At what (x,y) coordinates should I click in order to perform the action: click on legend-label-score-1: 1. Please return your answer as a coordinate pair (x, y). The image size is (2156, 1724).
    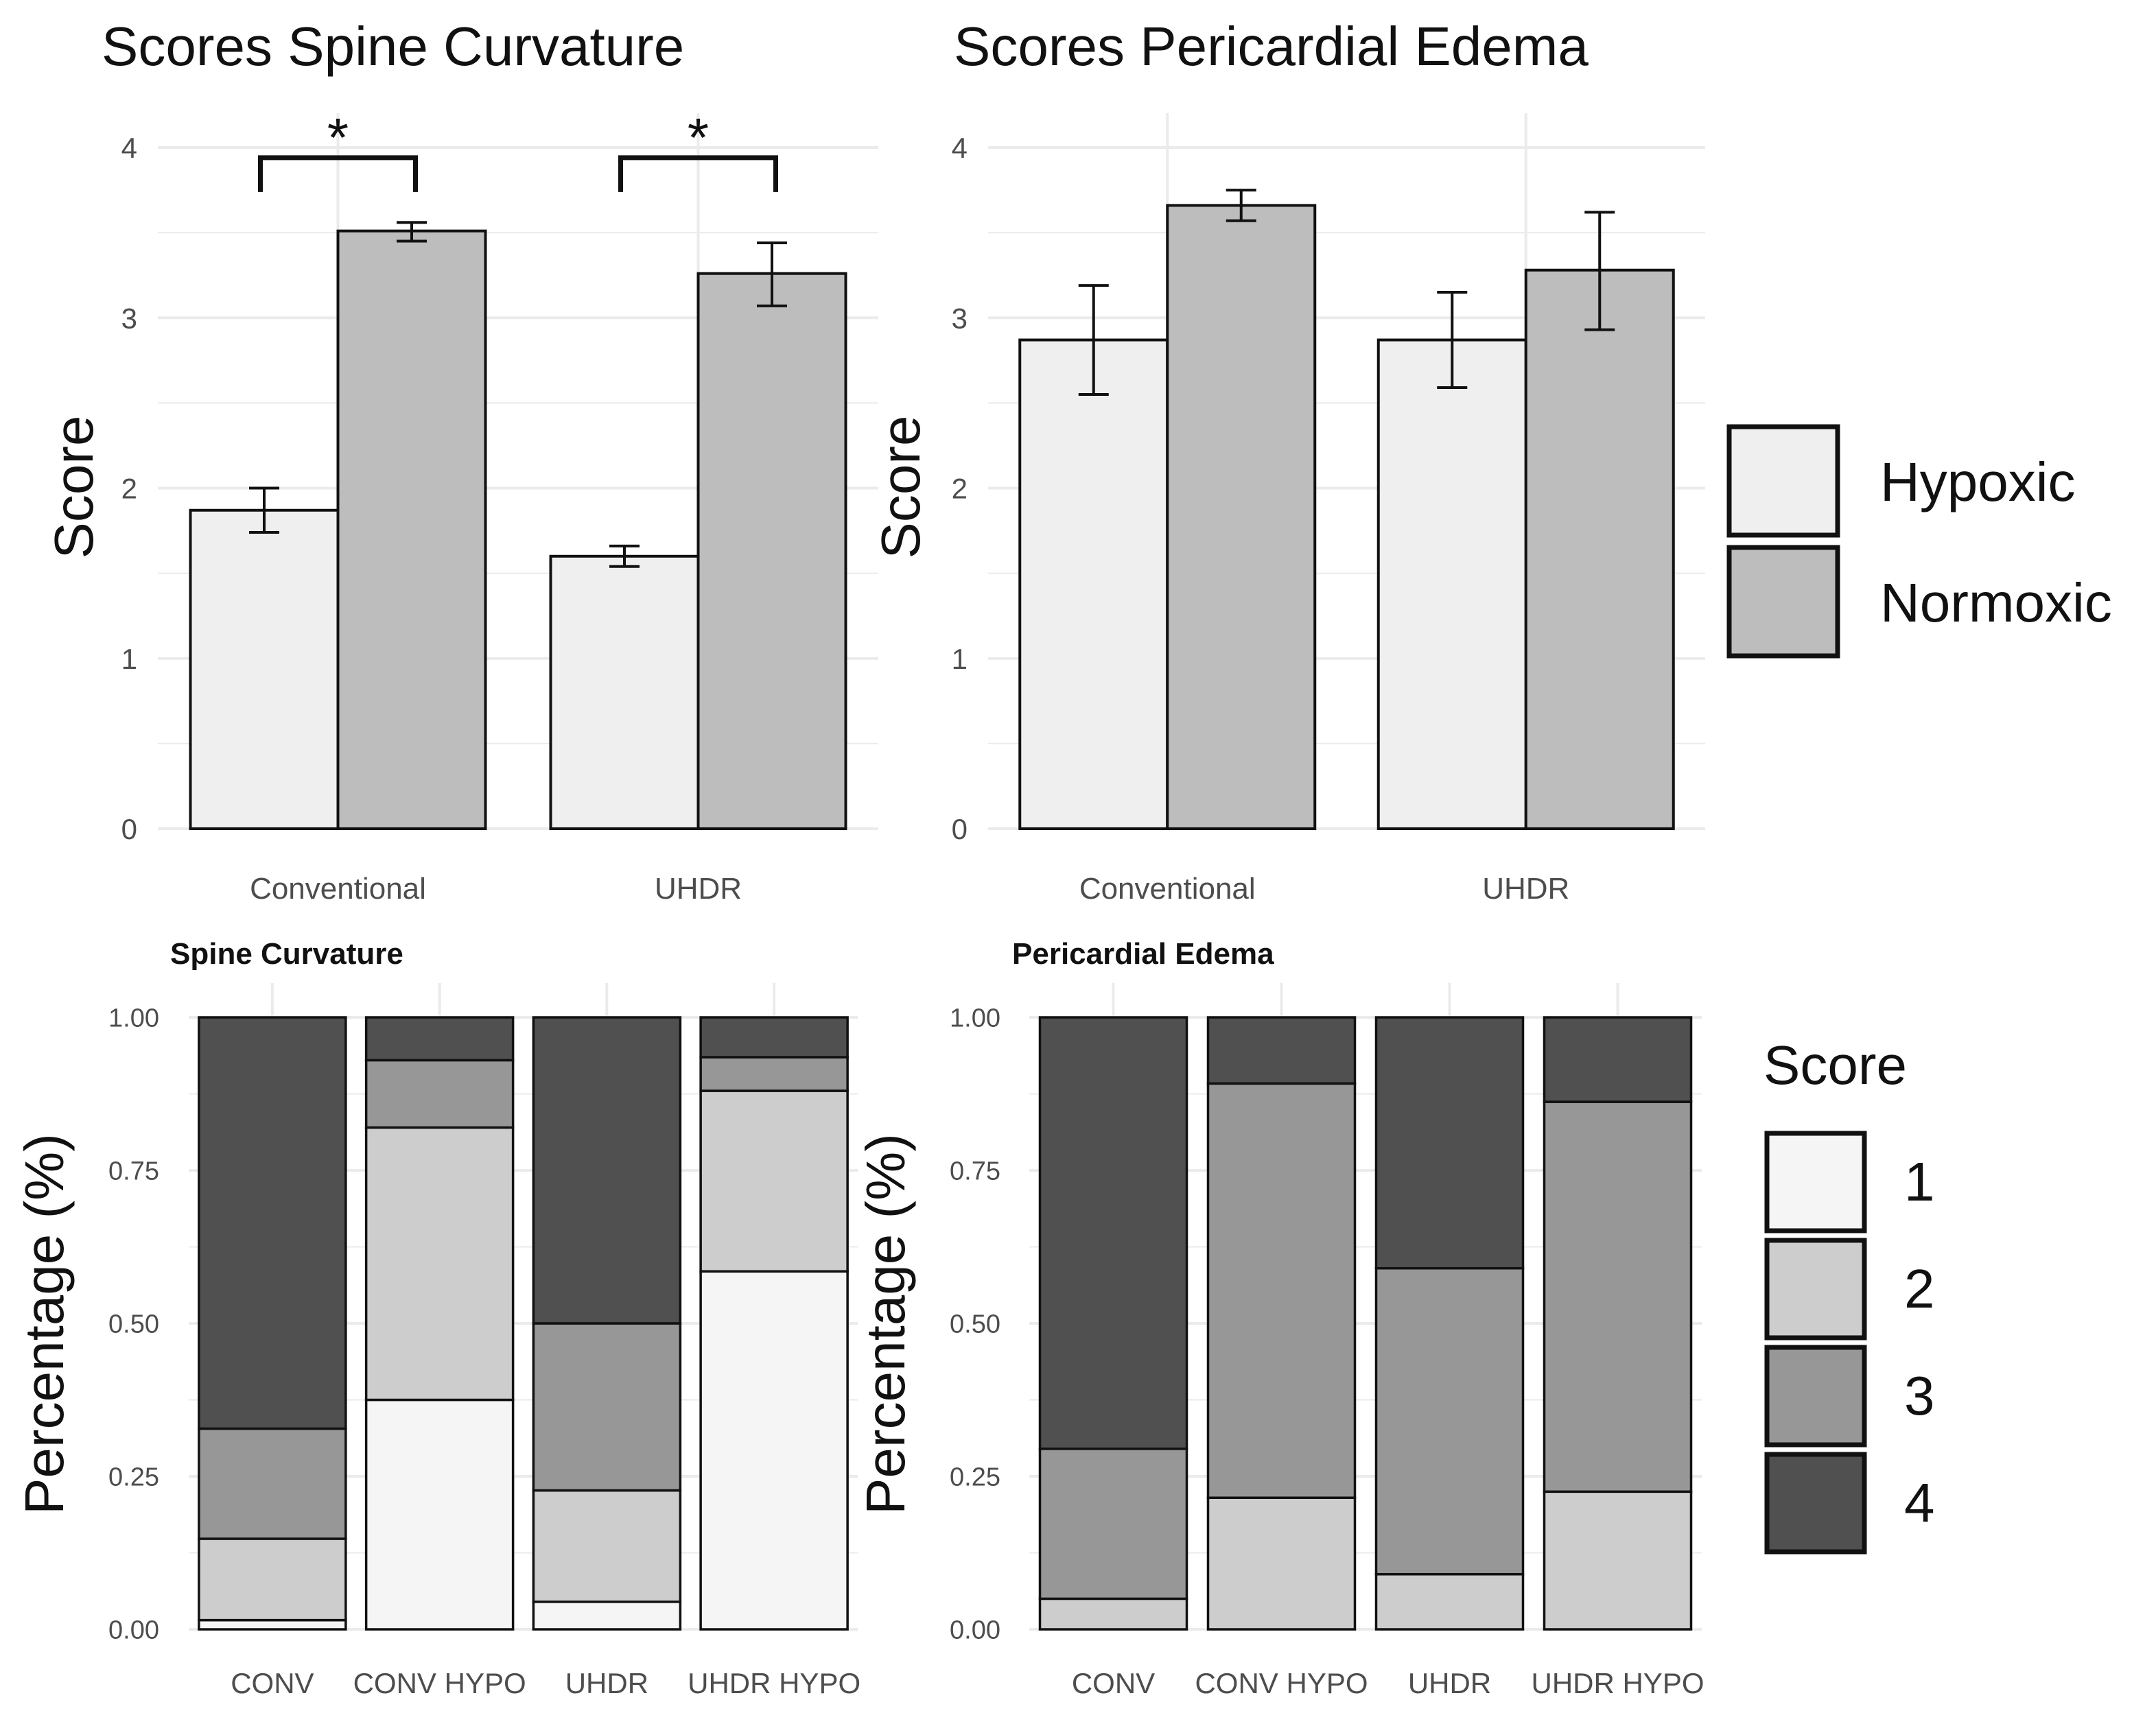
    Looking at the image, I should click on (1919, 1181).